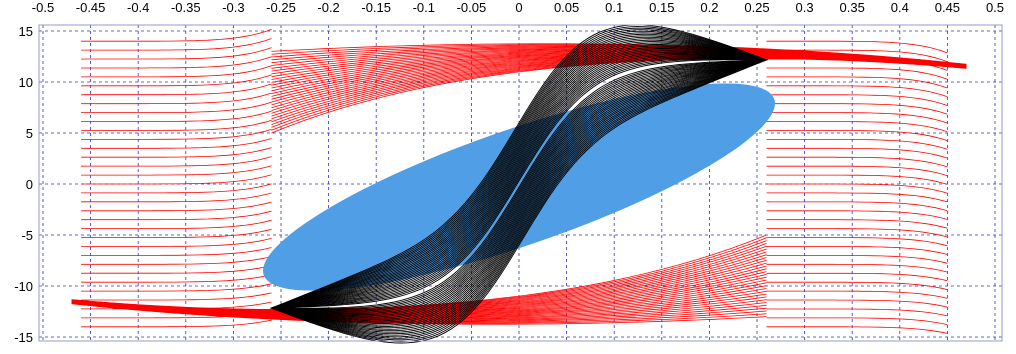 Image resolution: width=1016 pixels, height=354 pixels. What do you see at coordinates (947, 7) in the screenshot?
I see `x-tick-label: 0.45` at bounding box center [947, 7].